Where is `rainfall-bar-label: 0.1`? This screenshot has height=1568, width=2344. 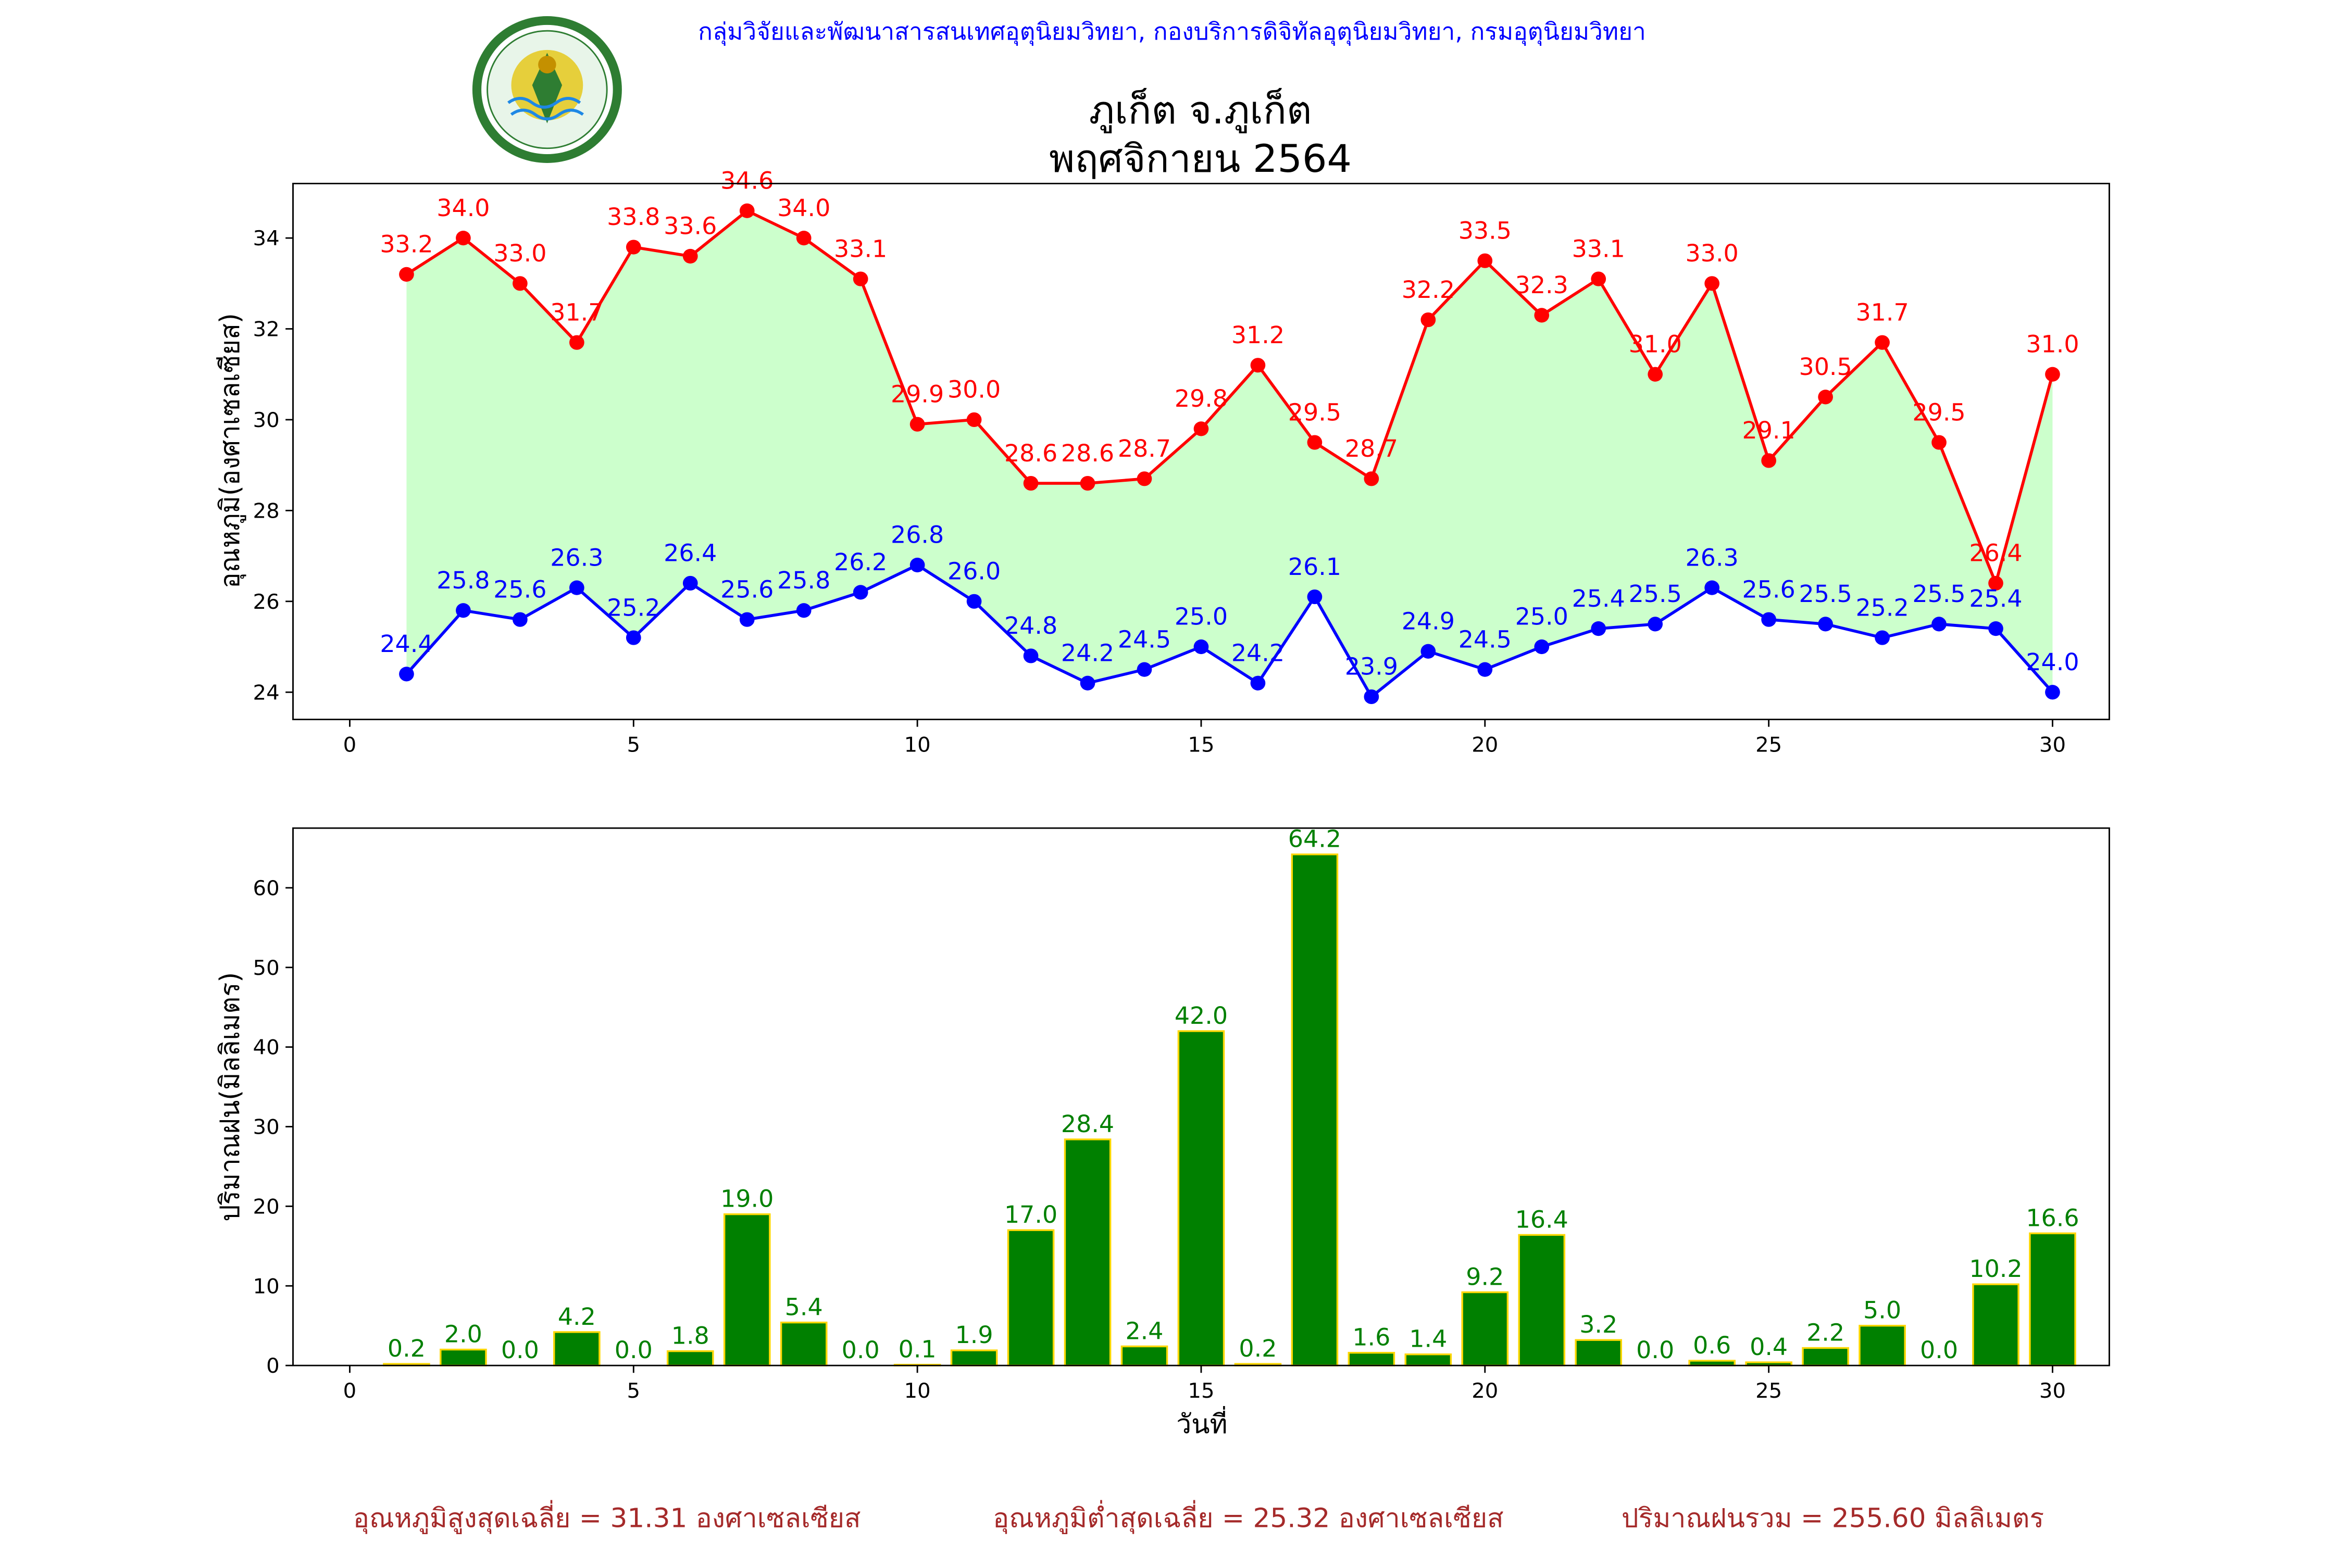
rainfall-bar-label: 0.1 is located at coordinates (918, 1349).